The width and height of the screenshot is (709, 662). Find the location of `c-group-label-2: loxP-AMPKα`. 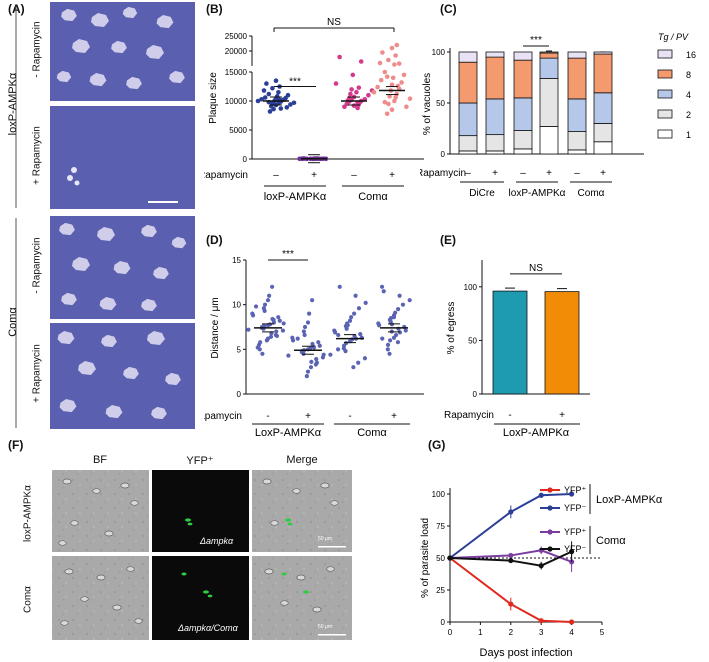

c-group-label-2: loxP-AMPKα is located at coordinates (537, 193).